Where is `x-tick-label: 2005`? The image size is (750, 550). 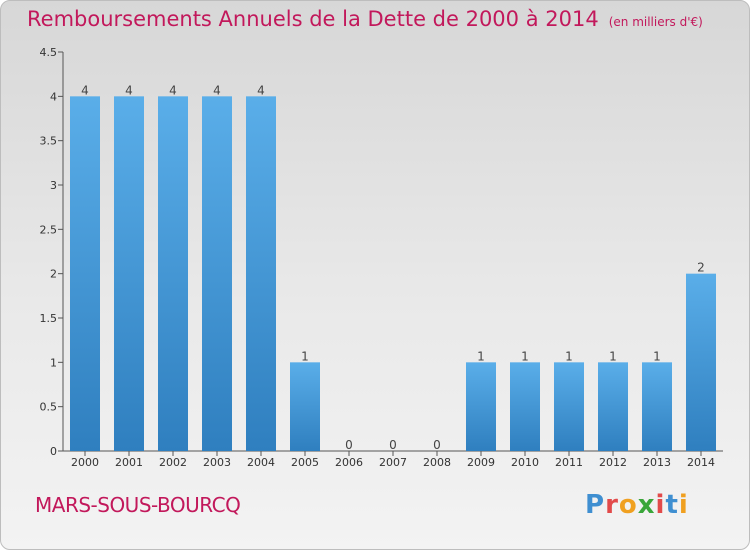 x-tick-label: 2005 is located at coordinates (305, 462).